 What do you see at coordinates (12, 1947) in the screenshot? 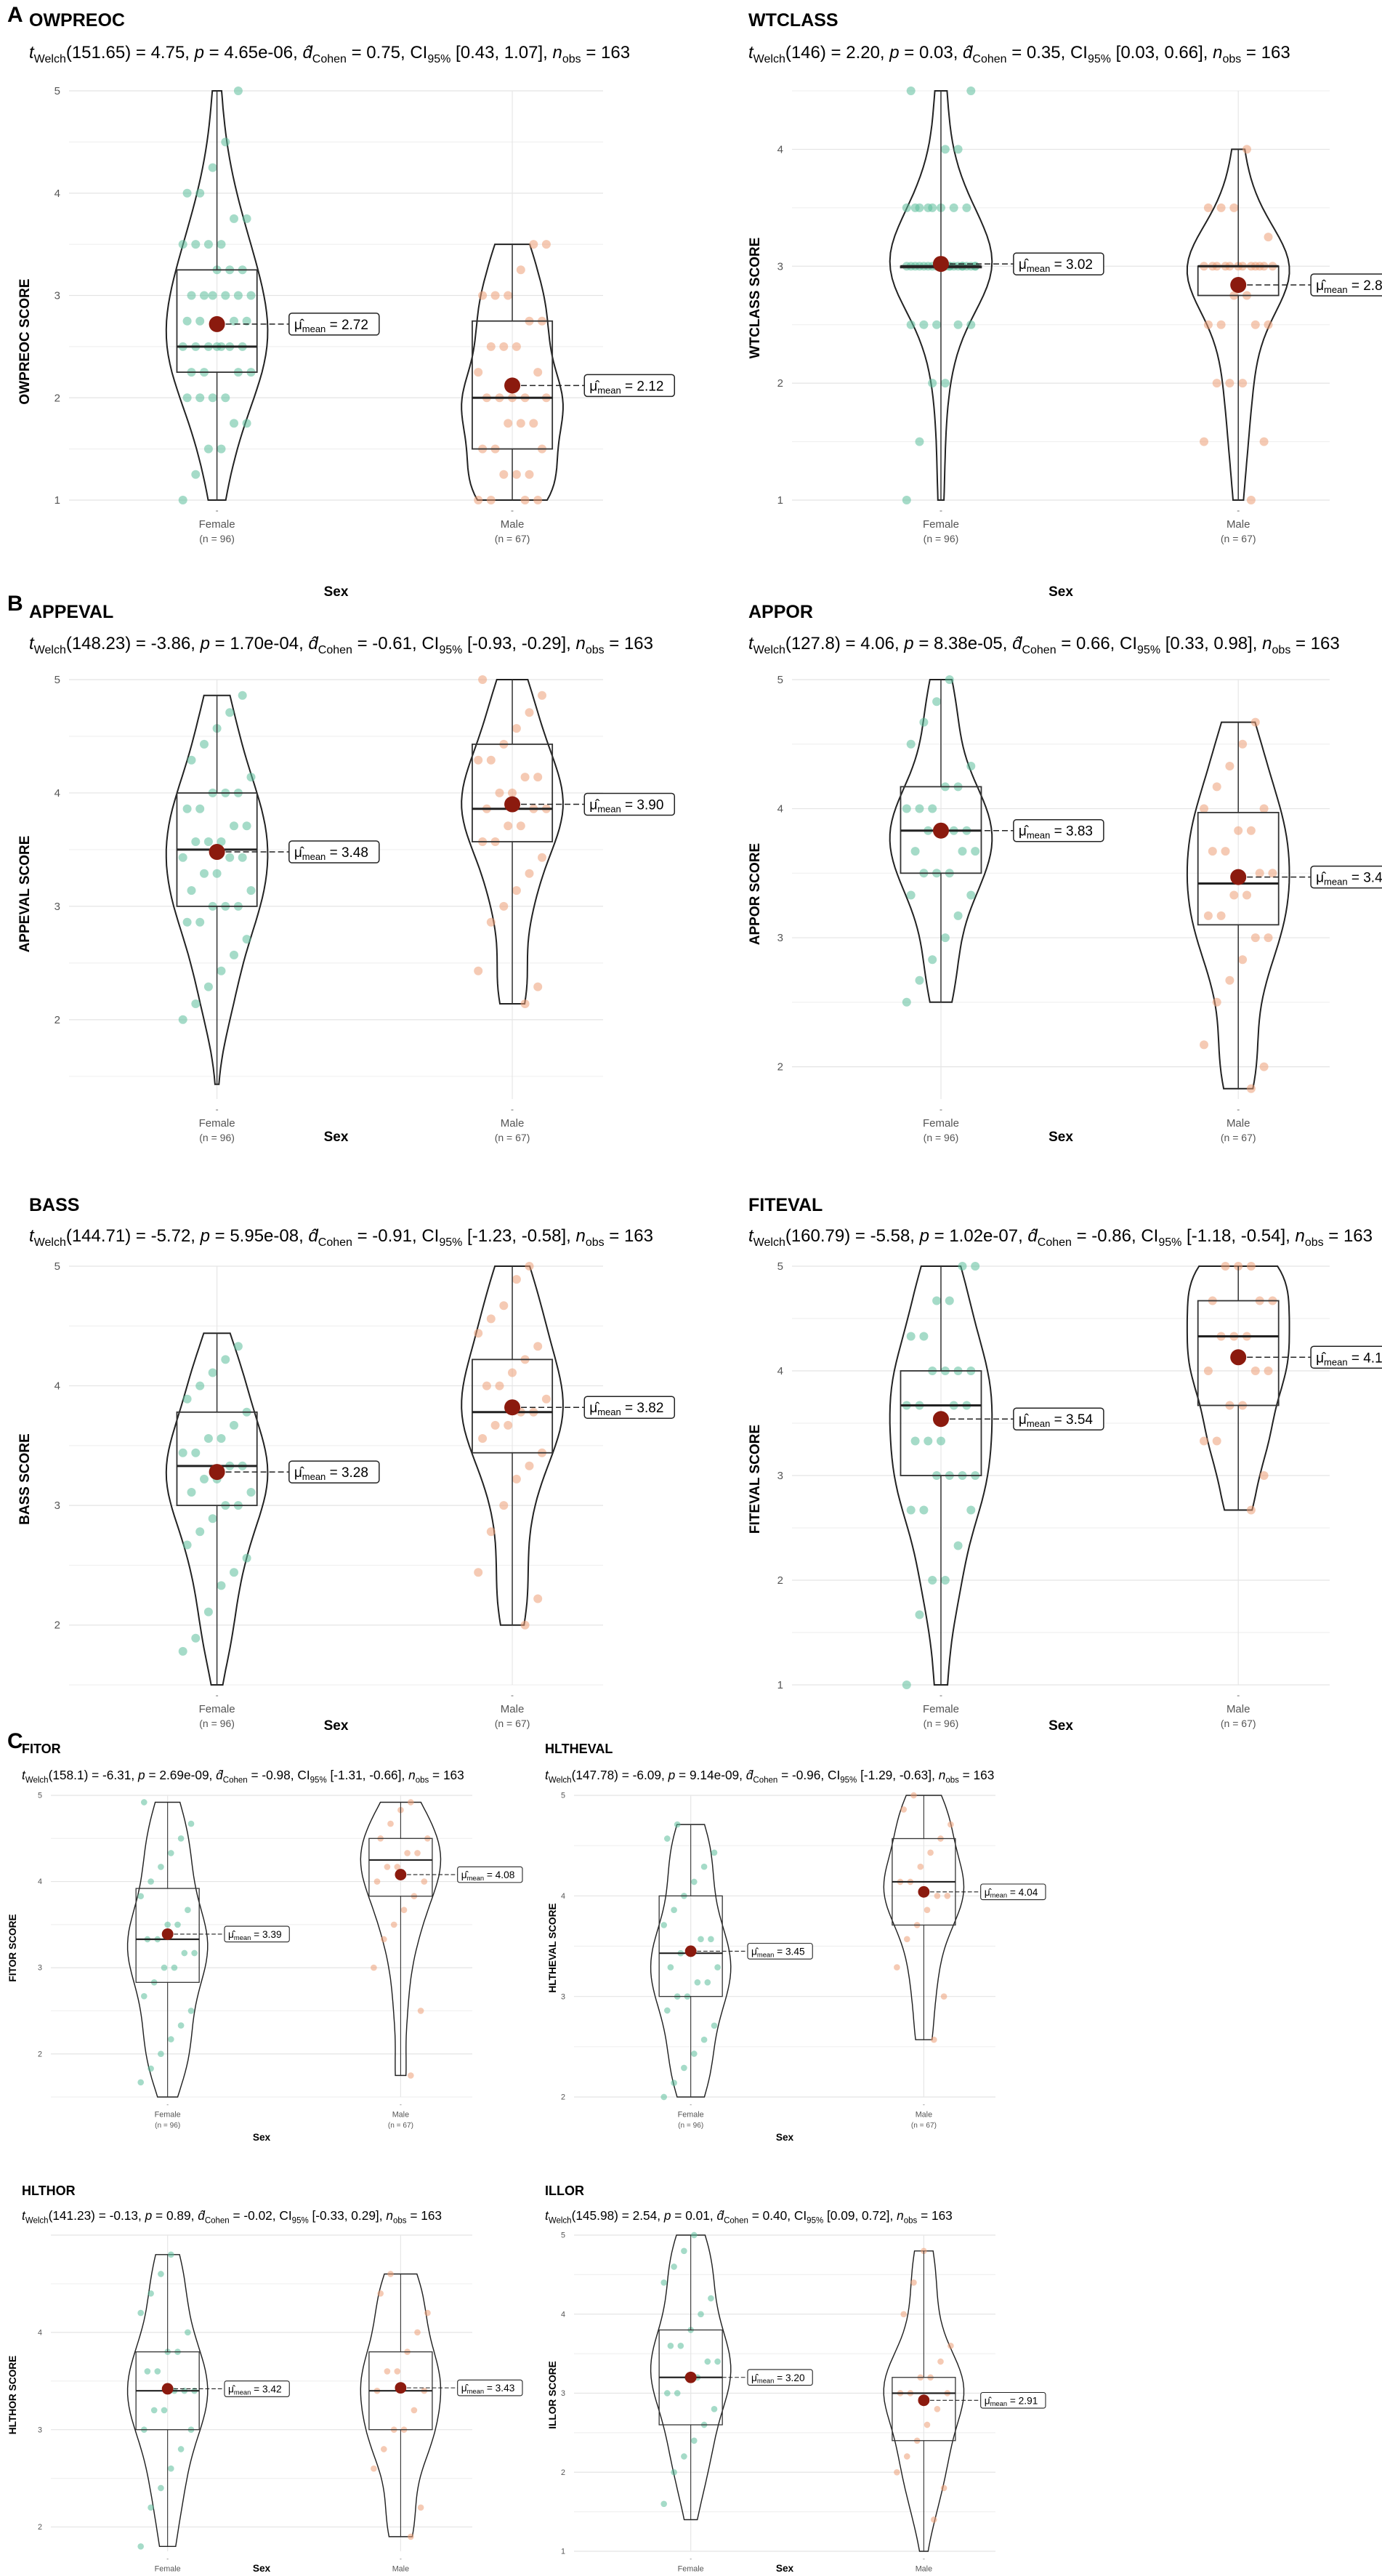
I see `y-axis-label: FITOR SCORE` at bounding box center [12, 1947].